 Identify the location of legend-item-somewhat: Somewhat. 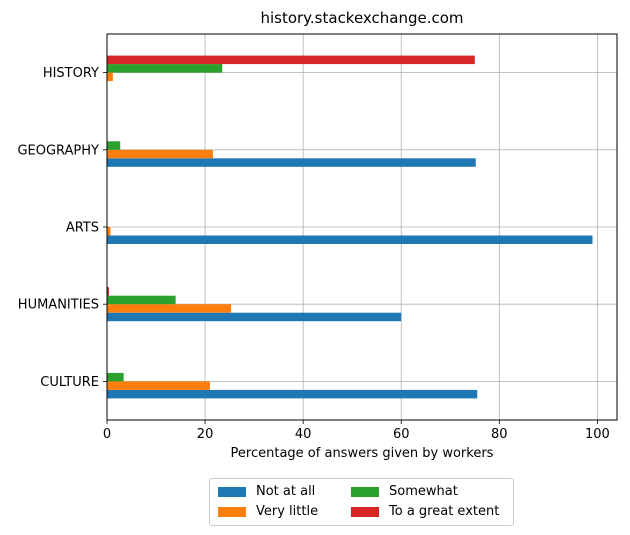
(404, 491).